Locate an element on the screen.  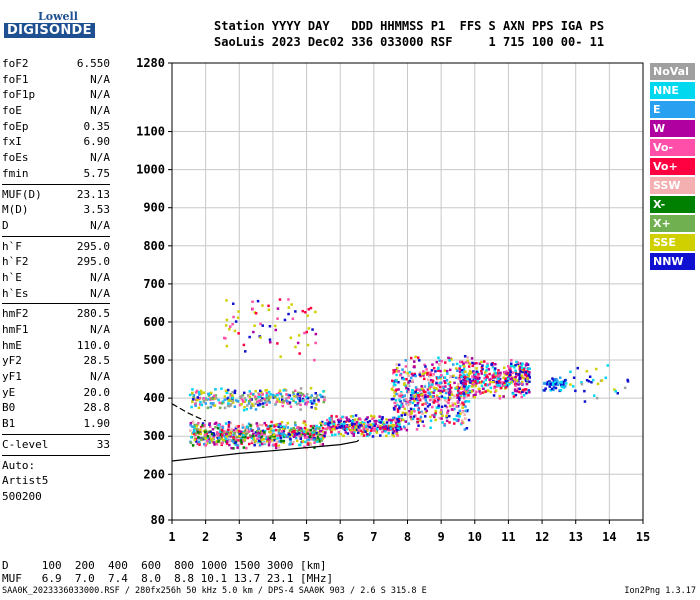
auto-scaling-info: 500200 is located at coordinates (22, 496).